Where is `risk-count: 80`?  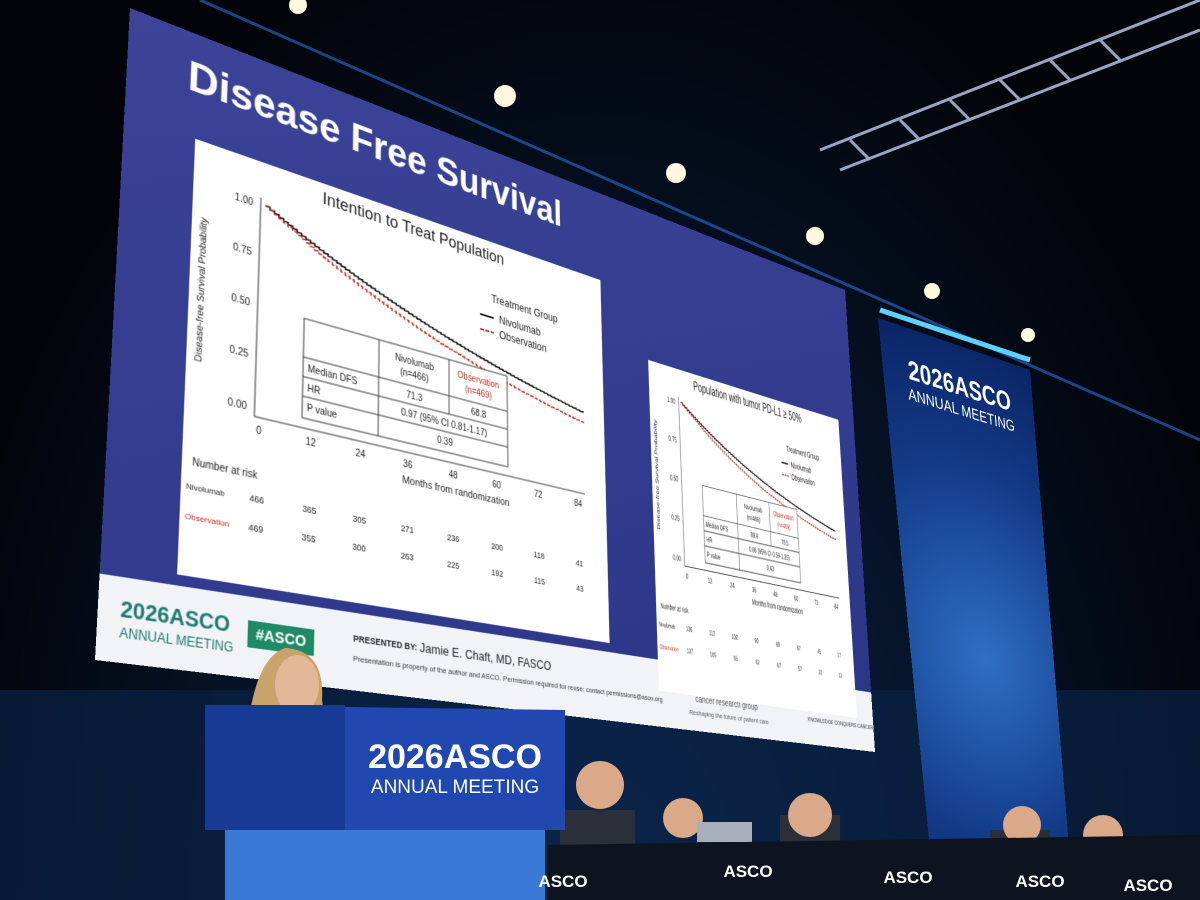
risk-count: 80 is located at coordinates (778, 644).